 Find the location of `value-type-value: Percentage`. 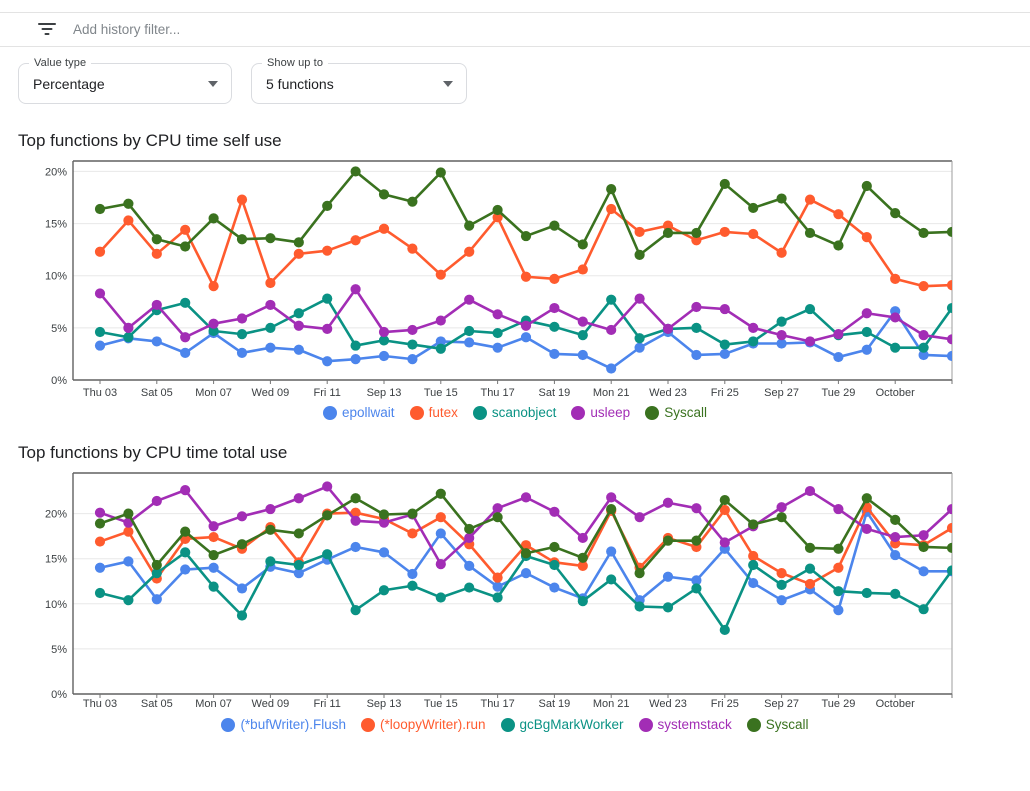

value-type-value: Percentage is located at coordinates (69, 83).